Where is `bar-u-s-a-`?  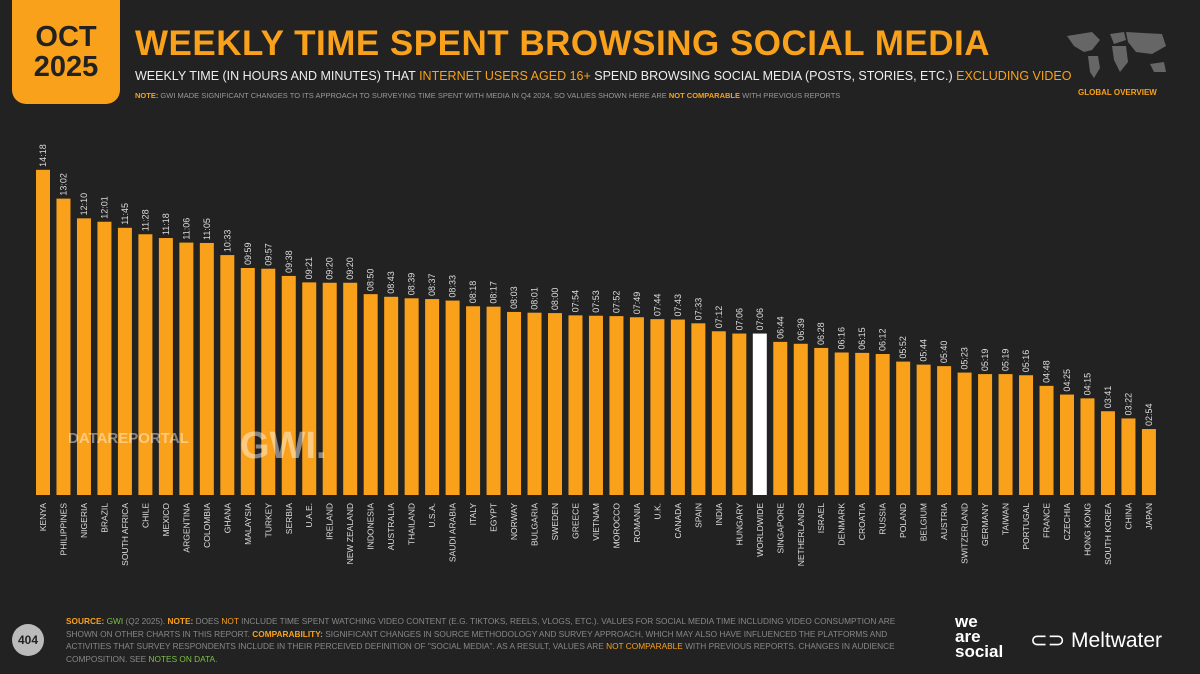
bar-u-s-a- is located at coordinates (432, 397).